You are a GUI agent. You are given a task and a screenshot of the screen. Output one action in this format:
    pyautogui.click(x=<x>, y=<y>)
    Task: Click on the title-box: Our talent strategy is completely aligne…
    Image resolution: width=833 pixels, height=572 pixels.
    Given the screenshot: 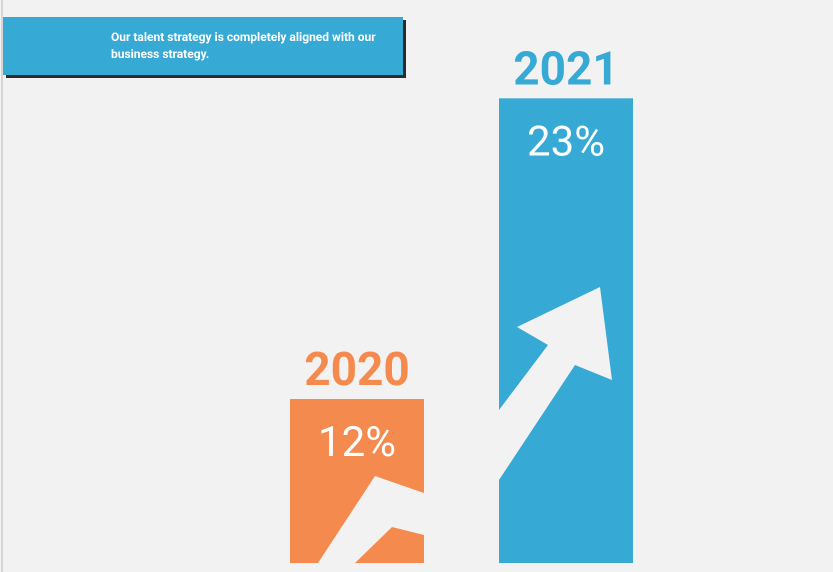 What is the action you would take?
    pyautogui.click(x=203, y=46)
    